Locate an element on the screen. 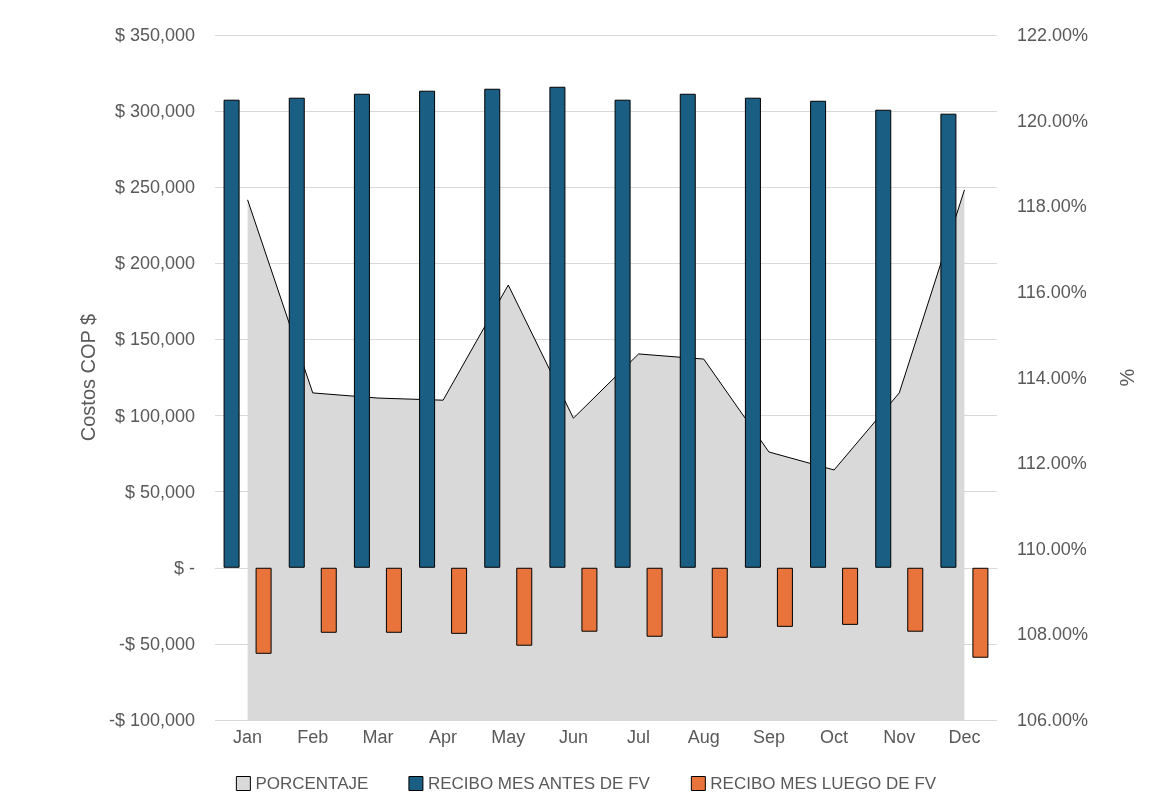  y2-tick-label: 120.00% is located at coordinates (1053, 120).